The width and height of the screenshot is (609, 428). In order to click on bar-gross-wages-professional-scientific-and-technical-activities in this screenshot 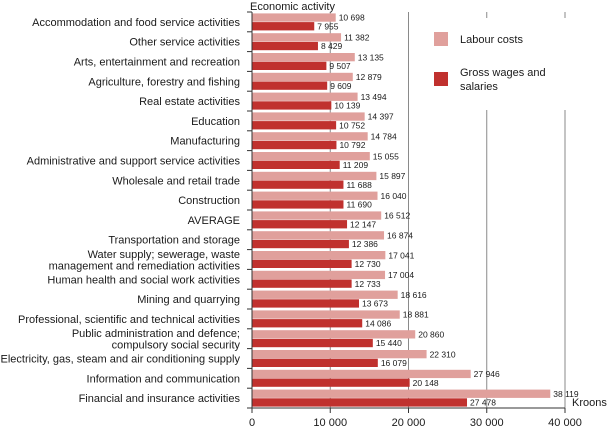, I will do `click(307, 323)`.